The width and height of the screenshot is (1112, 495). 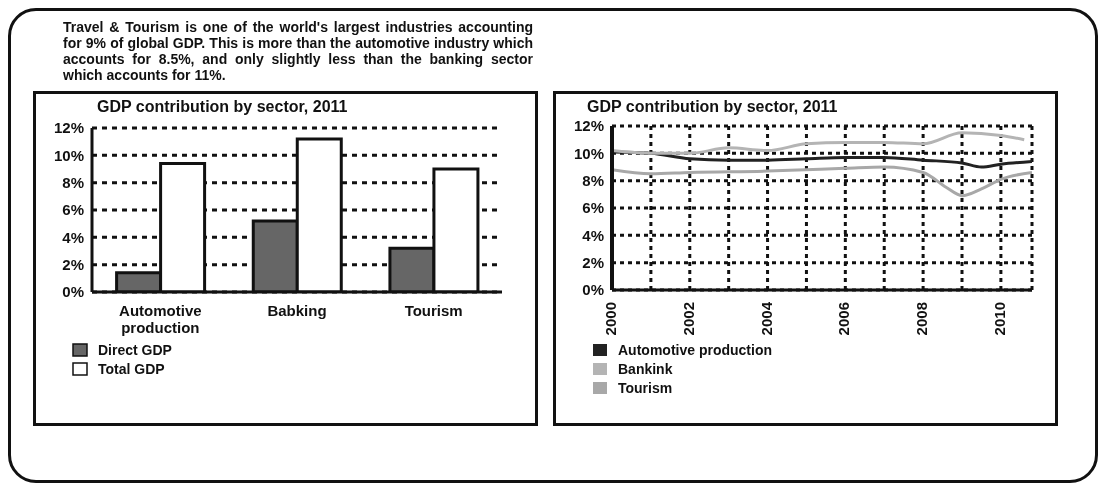 What do you see at coordinates (688, 319) in the screenshot?
I see `x-tick-label: 2002` at bounding box center [688, 319].